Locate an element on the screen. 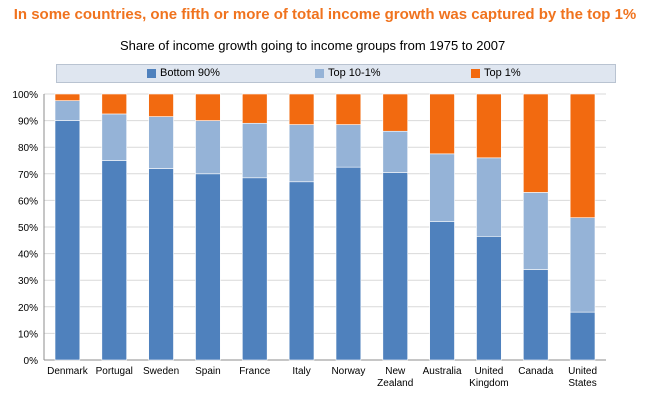 The width and height of the screenshot is (650, 403). x-tick-label: France is located at coordinates (255, 371).